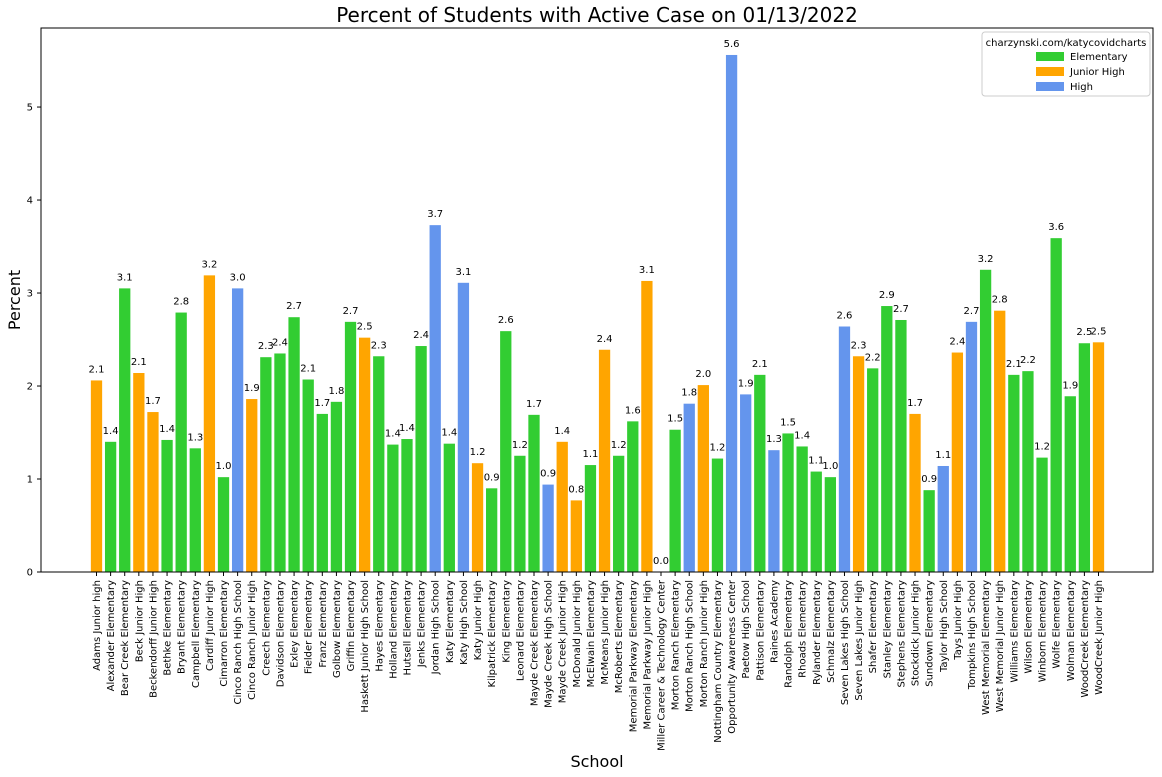  I want to click on x-tick-label-adams-junior-high: Adams Junior high, so click(97, 625).